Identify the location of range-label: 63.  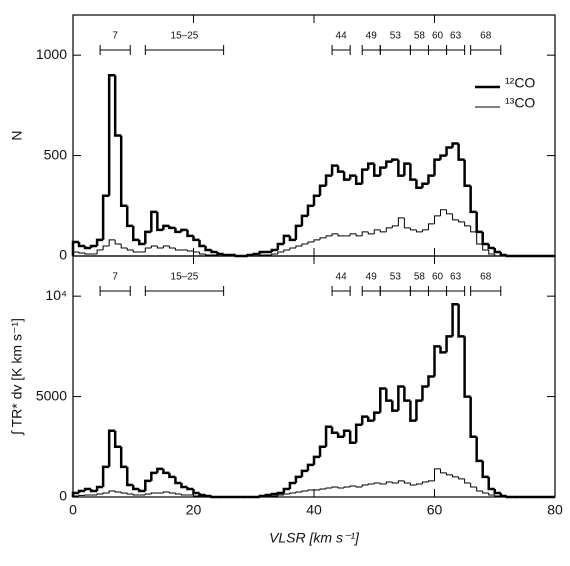
(456, 277).